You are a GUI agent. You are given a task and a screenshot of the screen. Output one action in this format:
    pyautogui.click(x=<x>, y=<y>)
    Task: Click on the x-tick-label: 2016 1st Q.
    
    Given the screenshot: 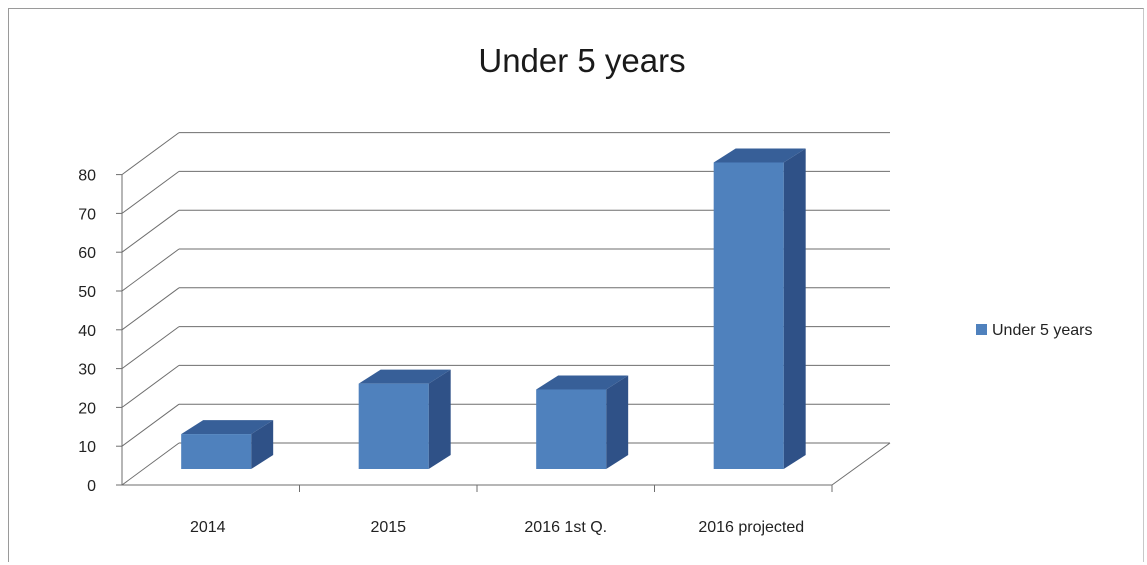 What is the action you would take?
    pyautogui.click(x=565, y=527)
    